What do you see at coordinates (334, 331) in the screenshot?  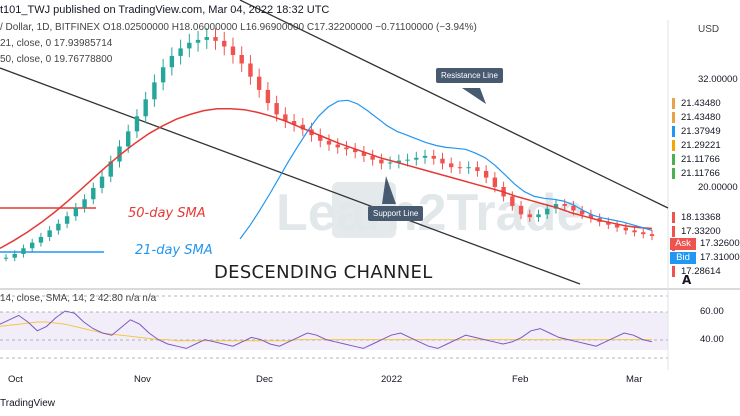 I see `rsi-band` at bounding box center [334, 331].